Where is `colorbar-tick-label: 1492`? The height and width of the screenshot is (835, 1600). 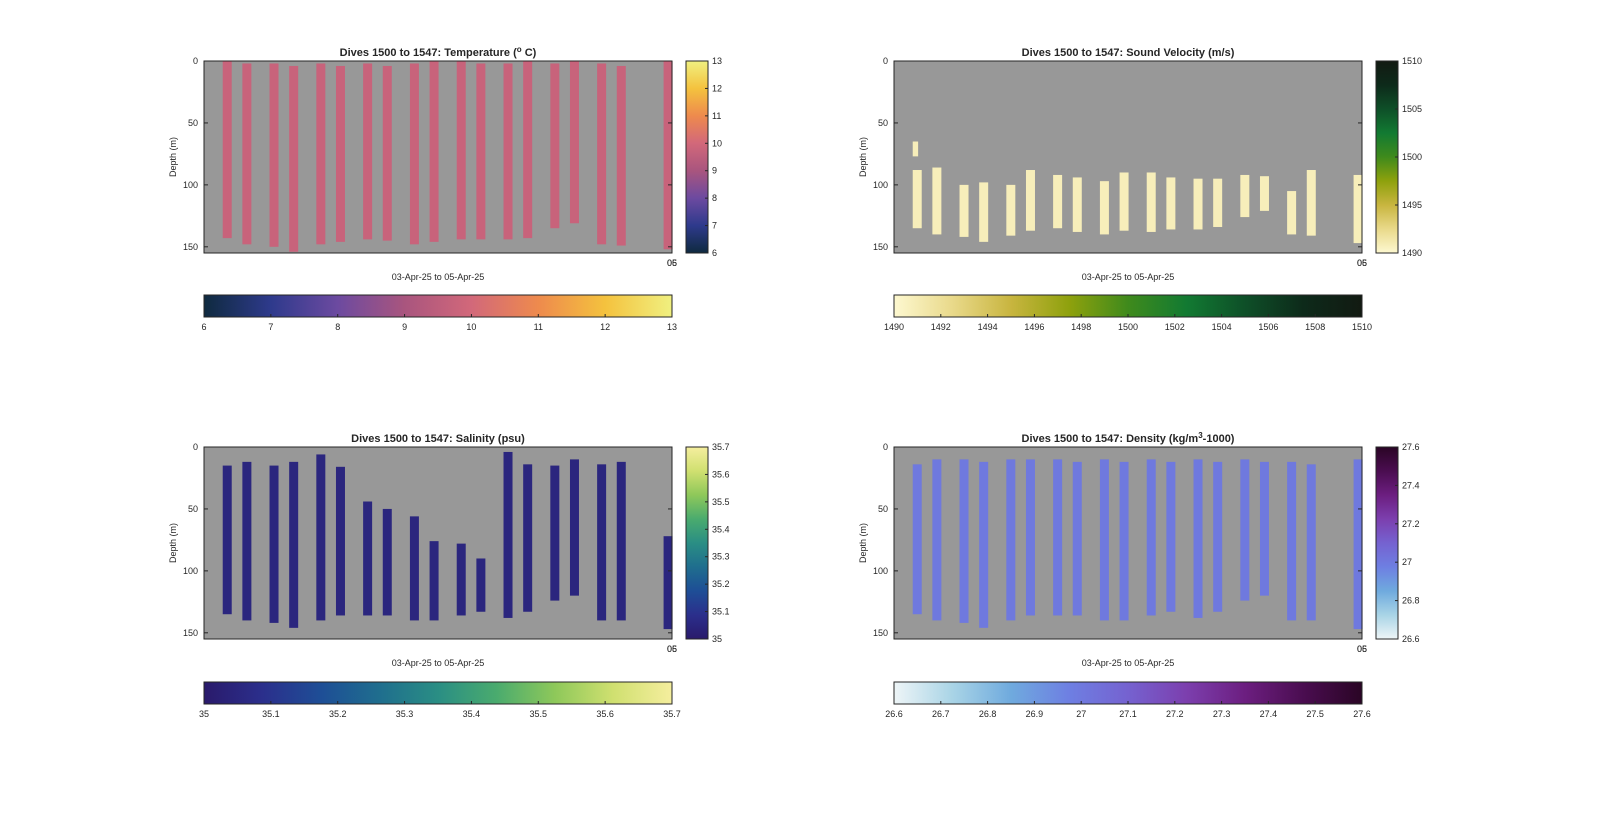 colorbar-tick-label: 1492 is located at coordinates (941, 327).